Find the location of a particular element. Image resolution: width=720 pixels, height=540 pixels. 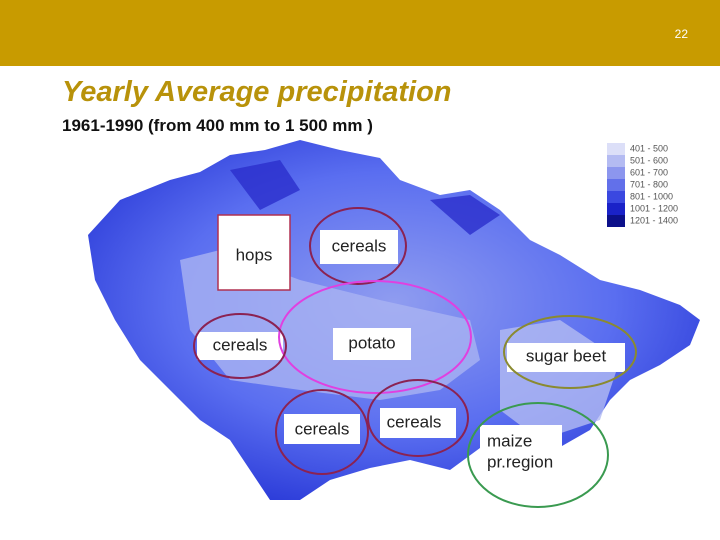

title: Yearly Average precipitation is located at coordinates (257, 92).